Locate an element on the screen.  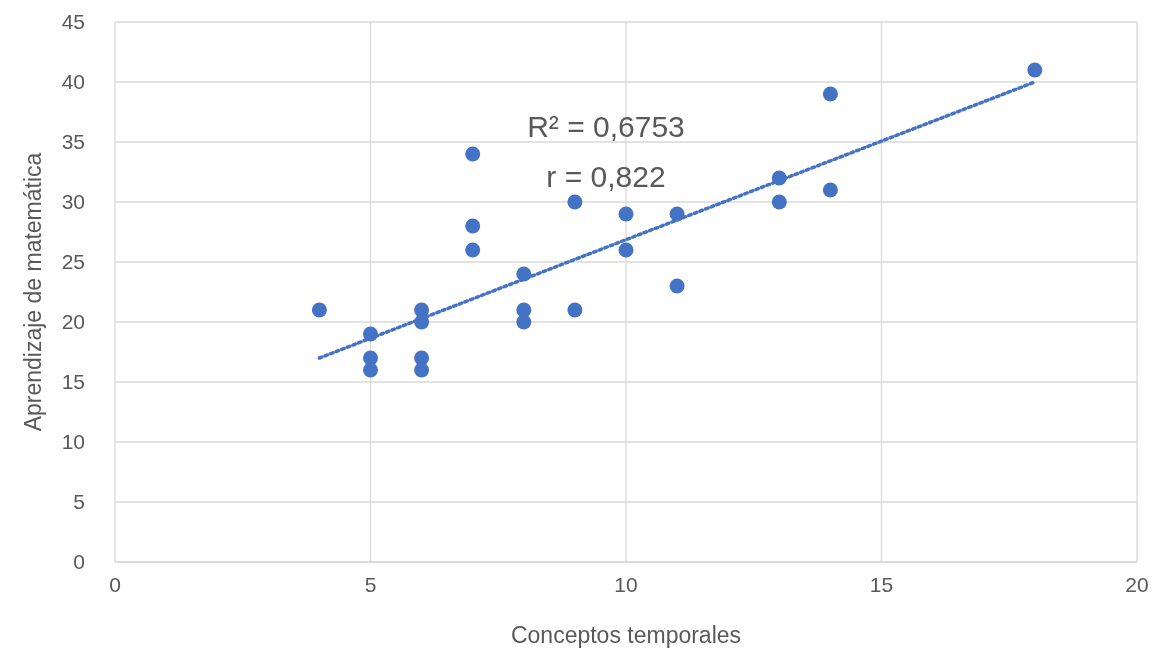
x-tick-label: 0 is located at coordinates (115, 584).